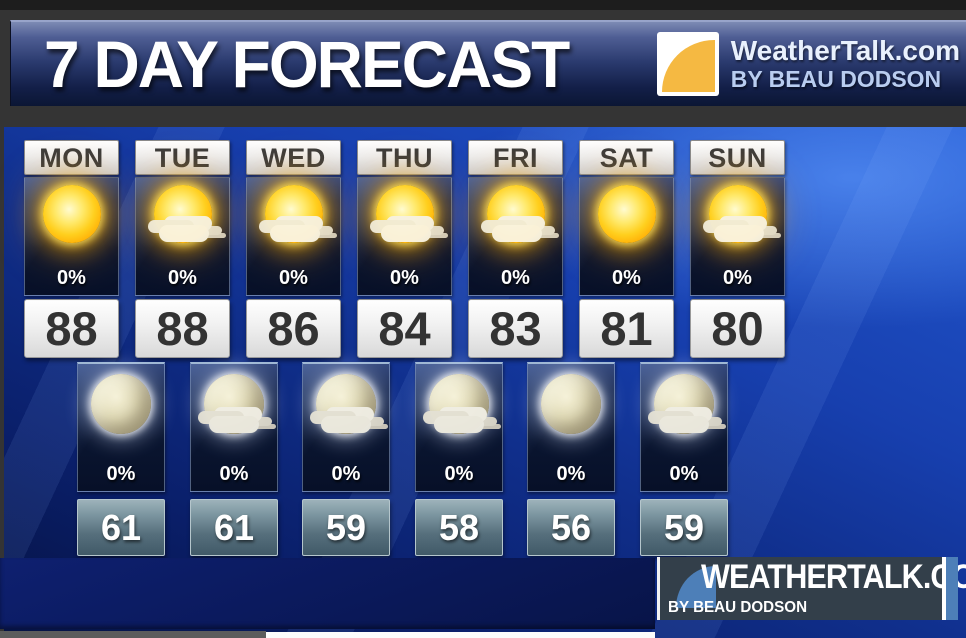 Image resolution: width=966 pixels, height=638 pixels. What do you see at coordinates (404, 157) in the screenshot?
I see `day-label: THU` at bounding box center [404, 157].